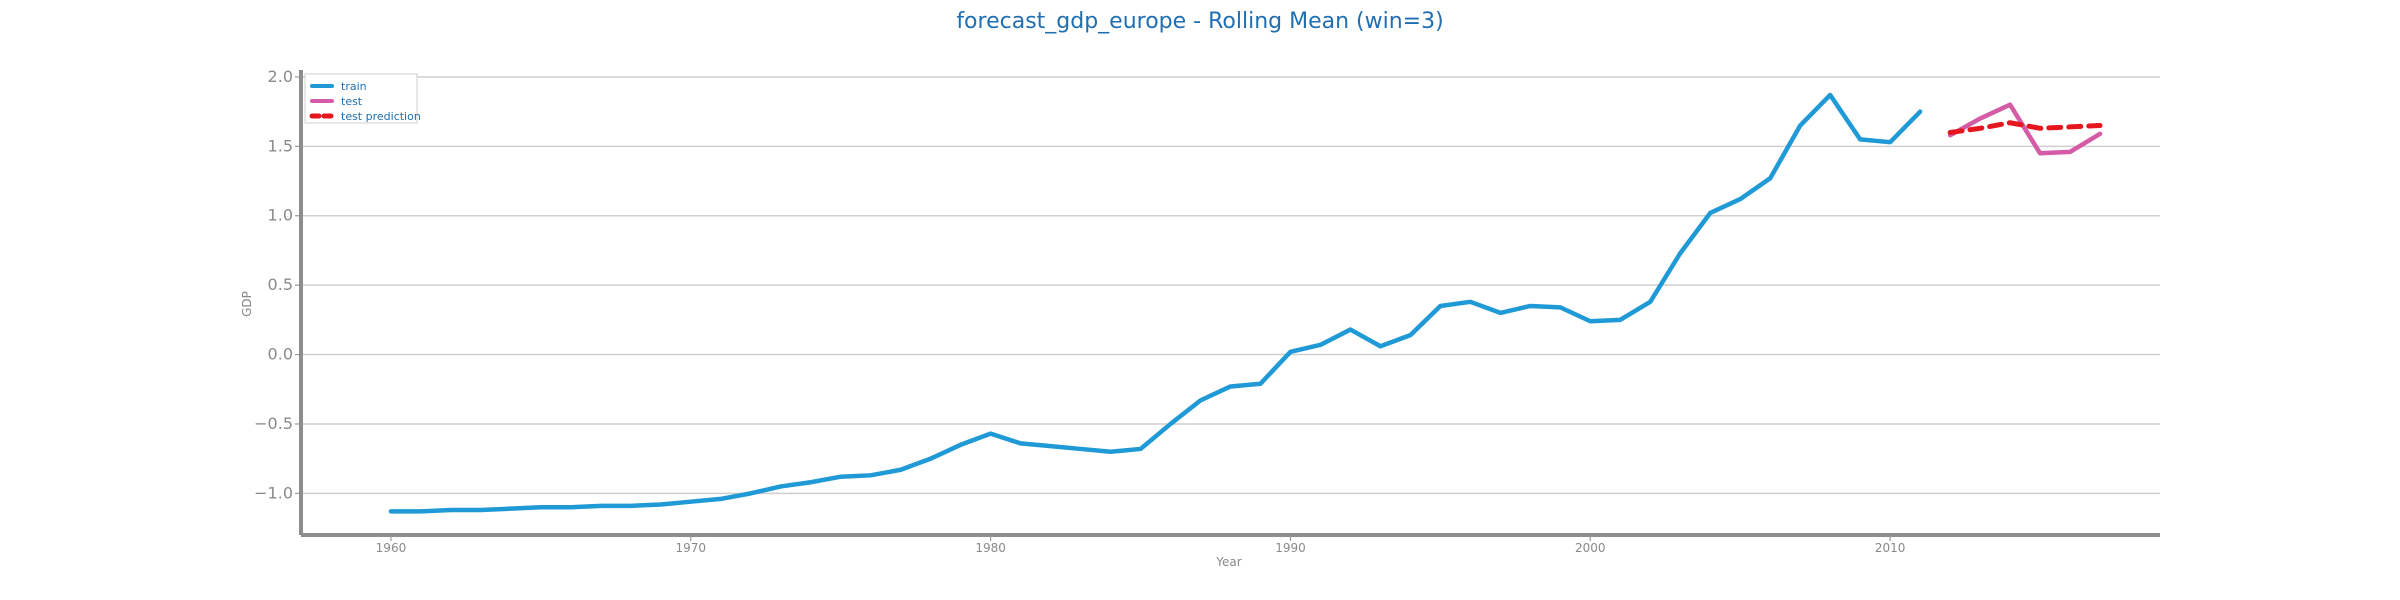  I want to click on series-line-test, so click(2025, 129).